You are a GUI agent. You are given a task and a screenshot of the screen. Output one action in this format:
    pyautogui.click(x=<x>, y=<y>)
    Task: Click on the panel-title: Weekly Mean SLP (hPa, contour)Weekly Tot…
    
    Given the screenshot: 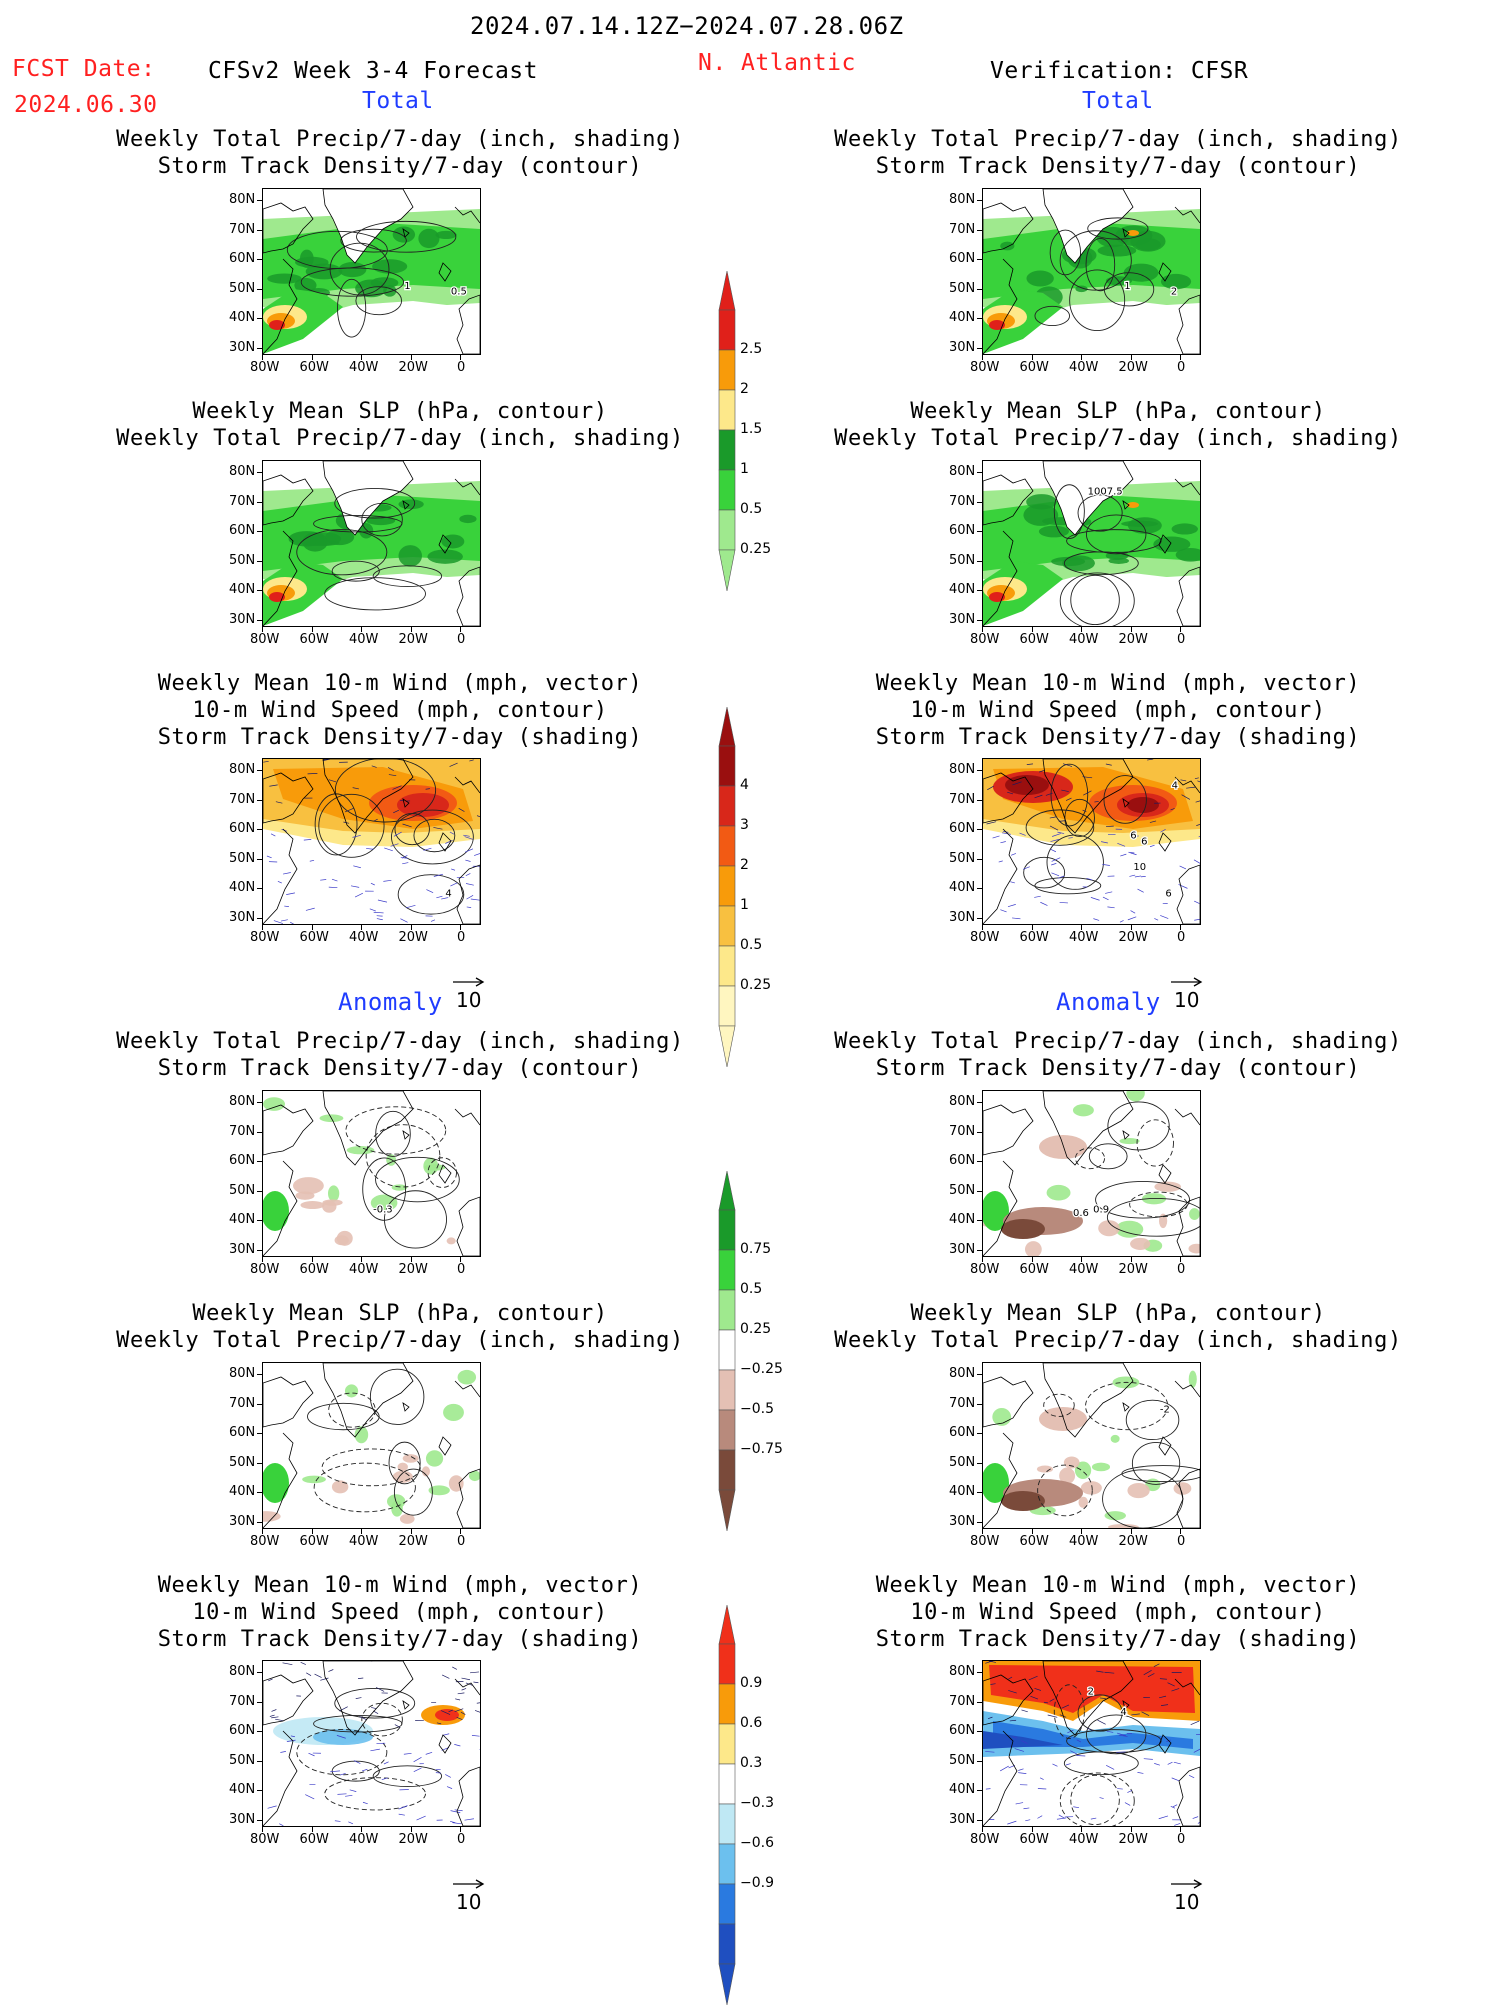 What is the action you would take?
    pyautogui.click(x=1118, y=425)
    